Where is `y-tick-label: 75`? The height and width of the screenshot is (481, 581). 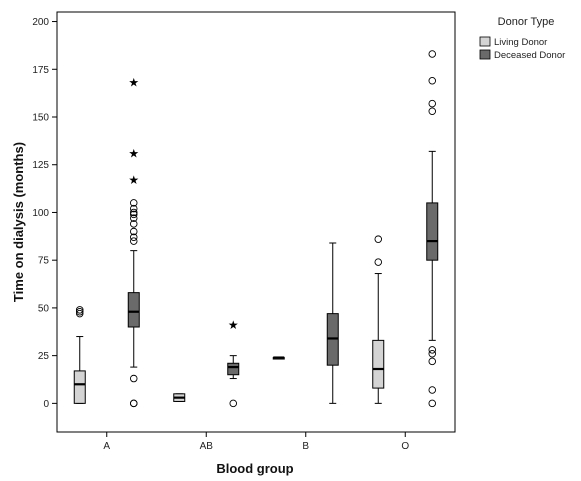
y-tick-label: 75 is located at coordinates (44, 261).